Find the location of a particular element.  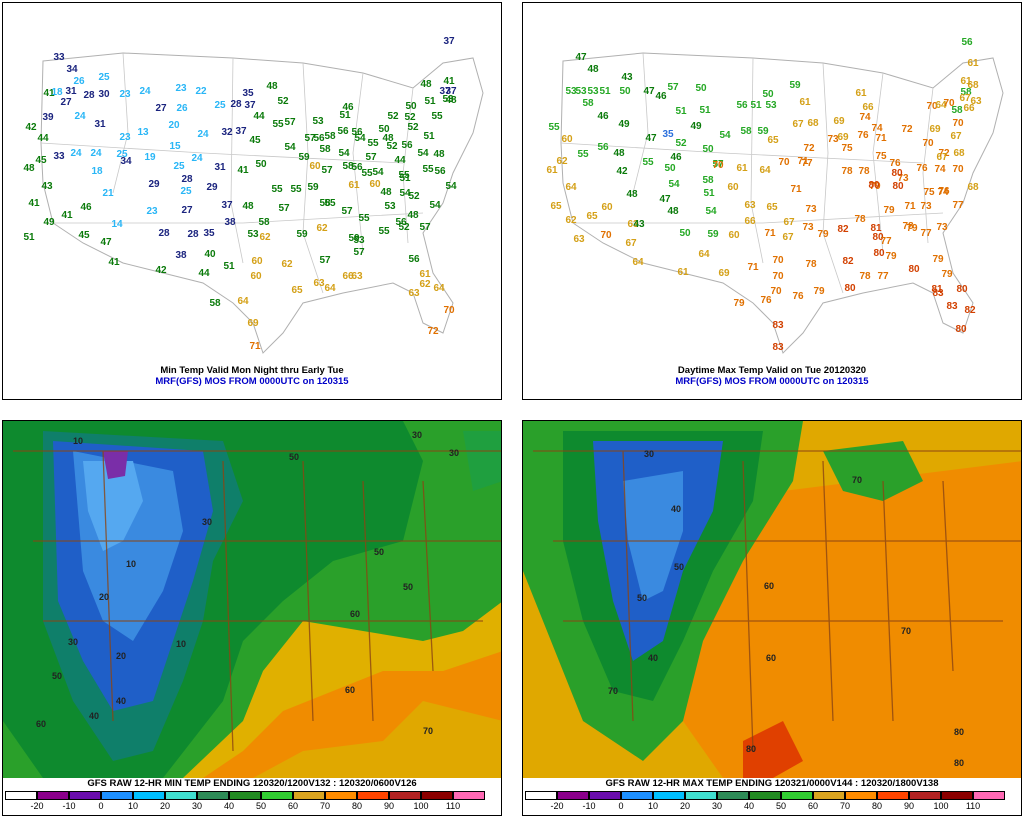

max-station-value: 80 is located at coordinates (961, 329).